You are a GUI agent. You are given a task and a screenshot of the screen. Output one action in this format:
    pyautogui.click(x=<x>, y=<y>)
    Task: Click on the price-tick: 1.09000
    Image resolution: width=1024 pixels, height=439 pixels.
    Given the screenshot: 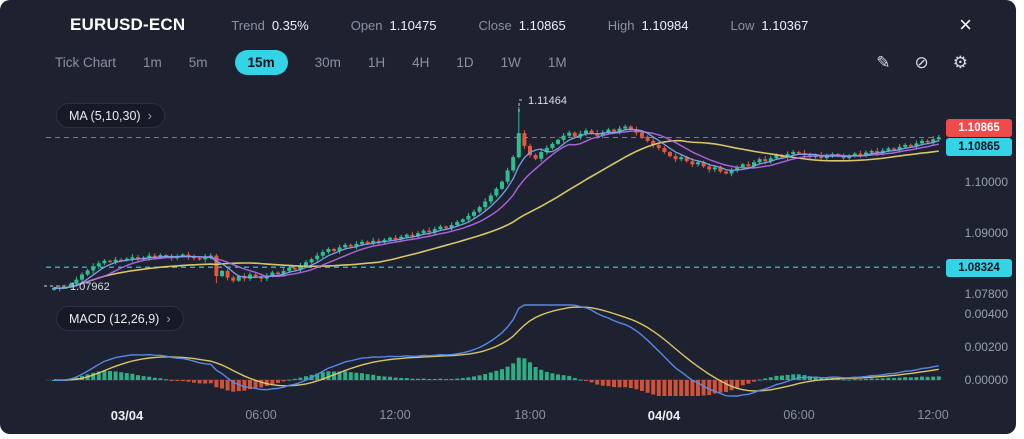 What is the action you would take?
    pyautogui.click(x=986, y=233)
    